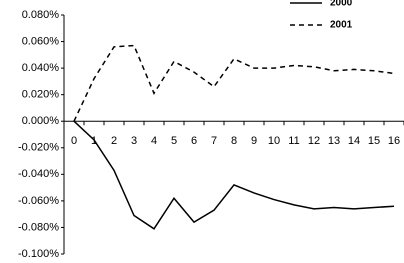  Describe the element at coordinates (254, 141) in the screenshot. I see `x-tick-label: 9` at that location.